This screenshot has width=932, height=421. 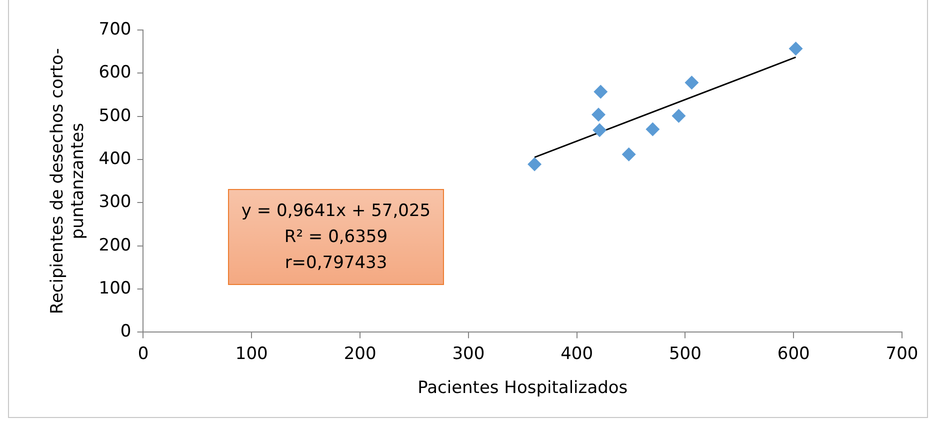 I want to click on y-axis-title: Recipientes de desechos corto-puntanzantes, so click(x=68, y=181).